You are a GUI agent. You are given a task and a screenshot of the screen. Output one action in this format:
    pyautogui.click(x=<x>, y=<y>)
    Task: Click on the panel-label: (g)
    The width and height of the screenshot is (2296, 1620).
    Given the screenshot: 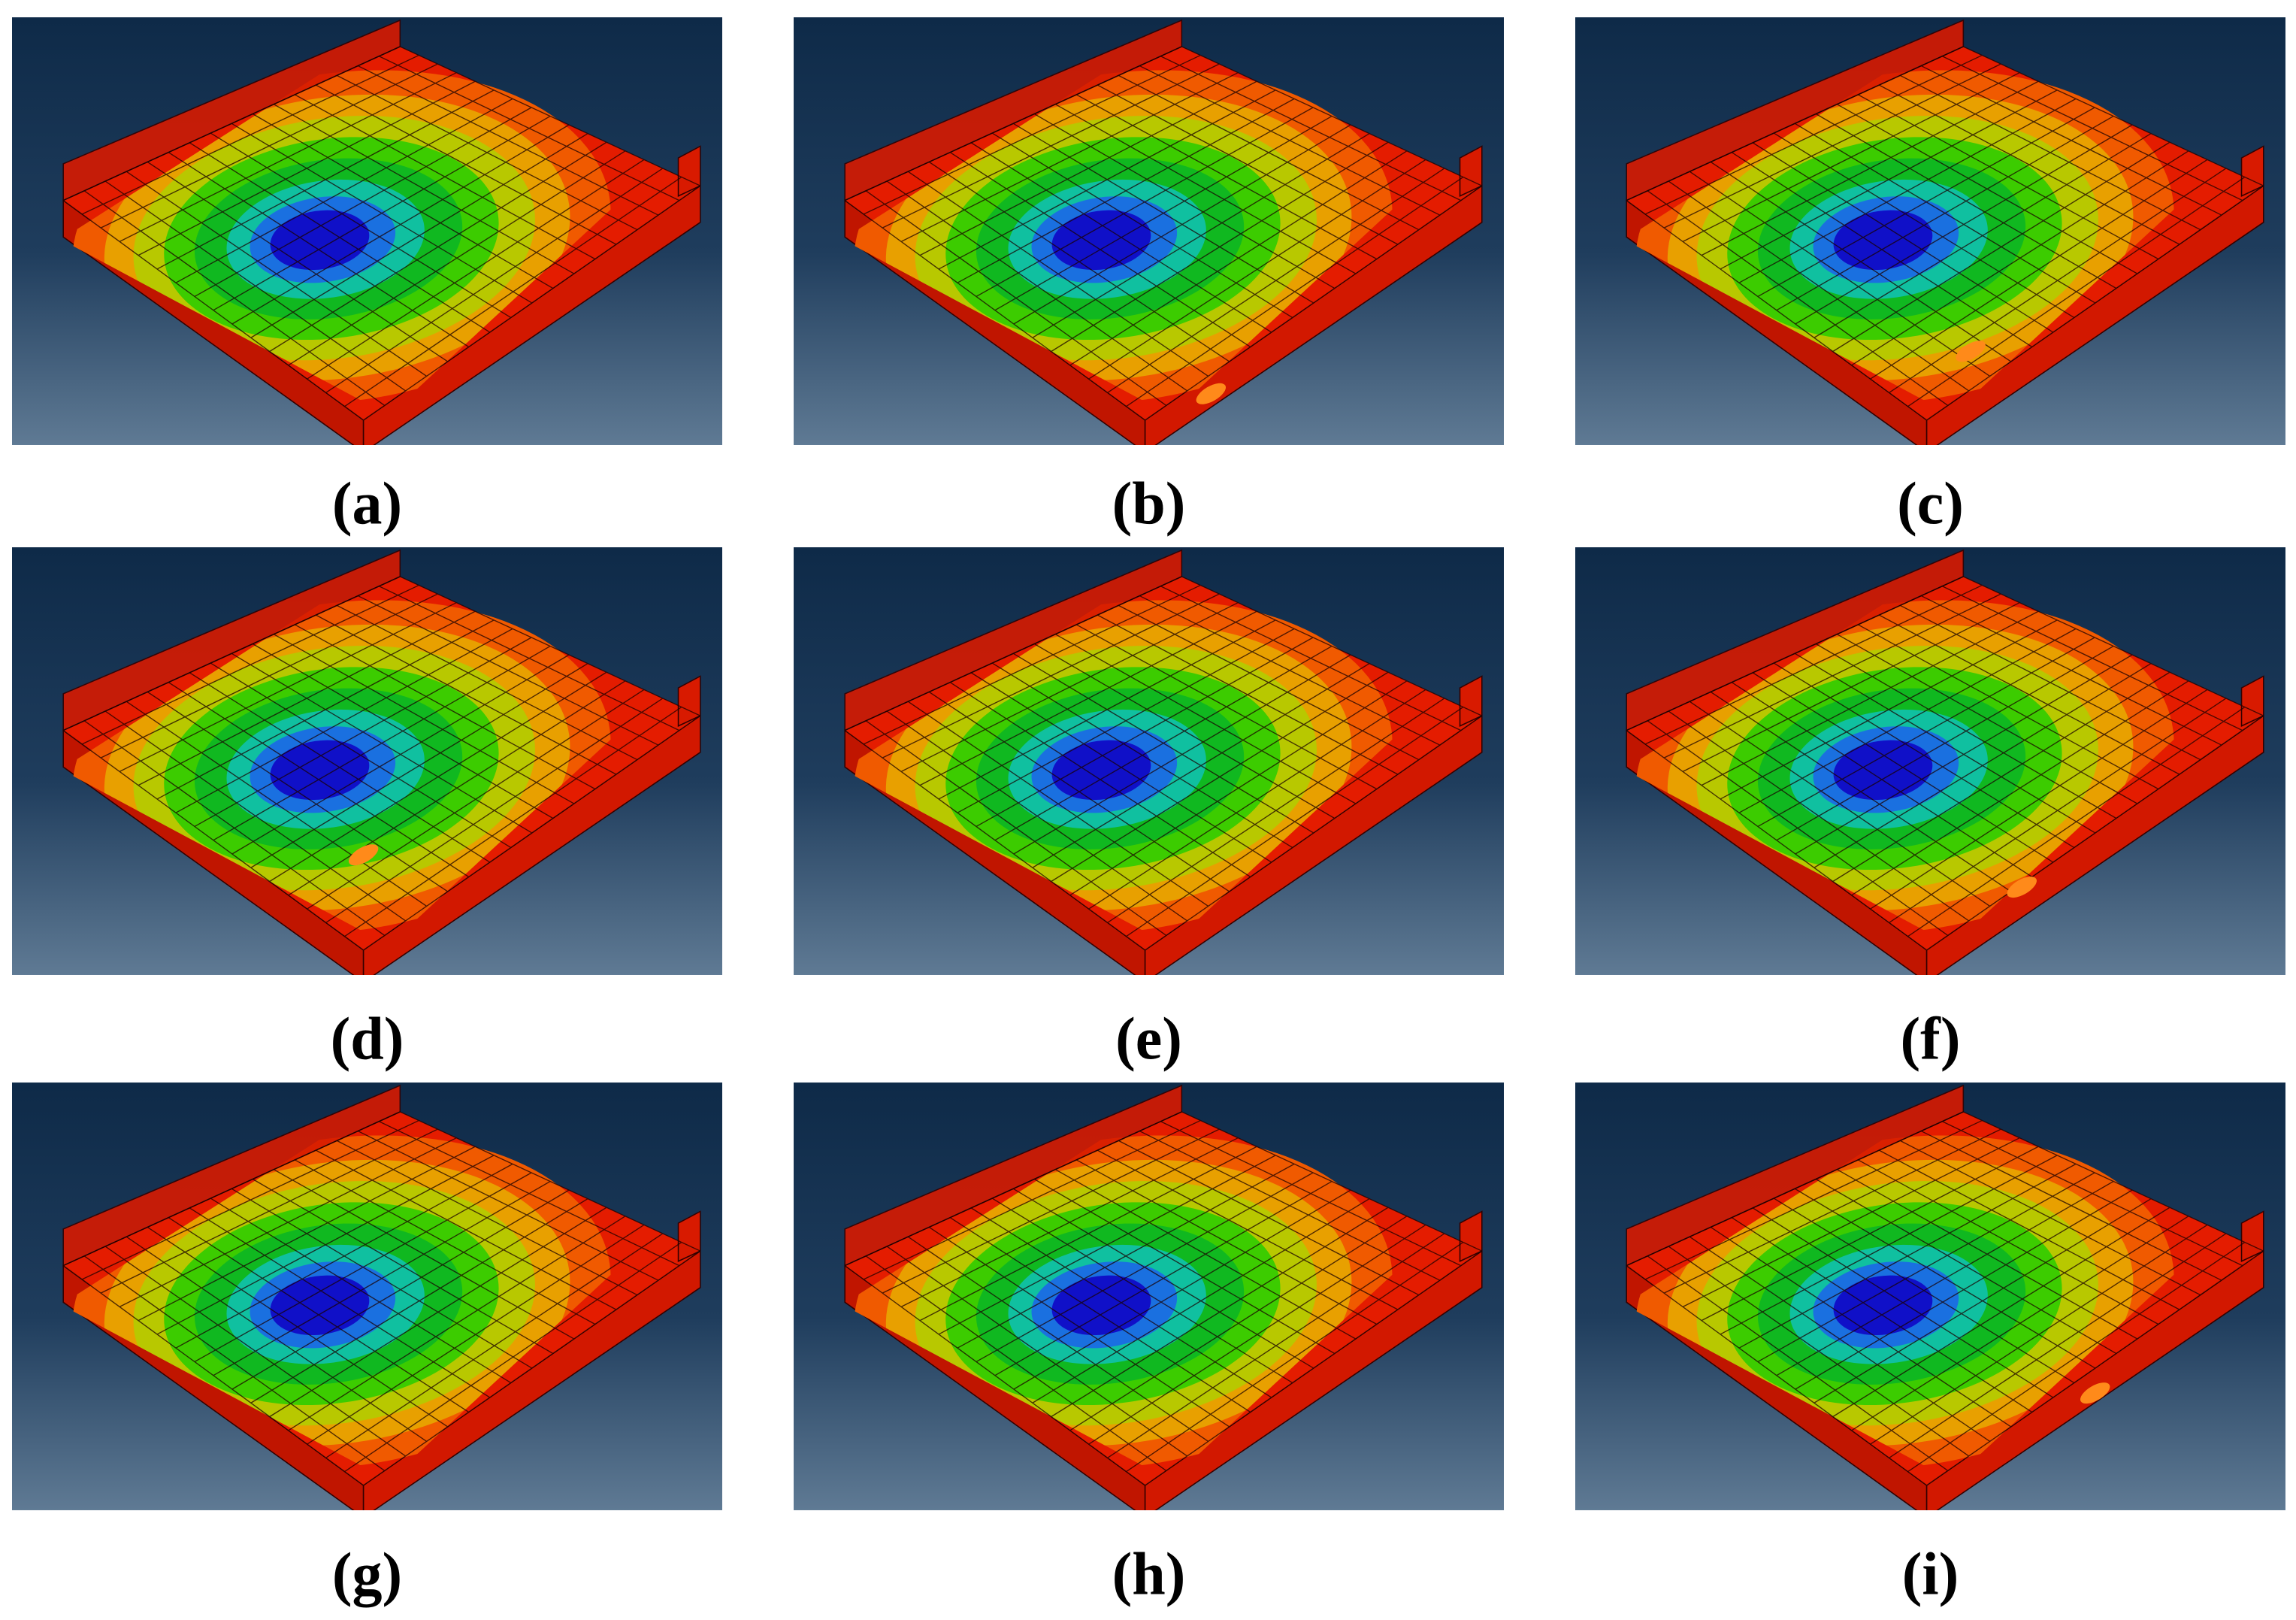 What is the action you would take?
    pyautogui.click(x=367, y=1574)
    